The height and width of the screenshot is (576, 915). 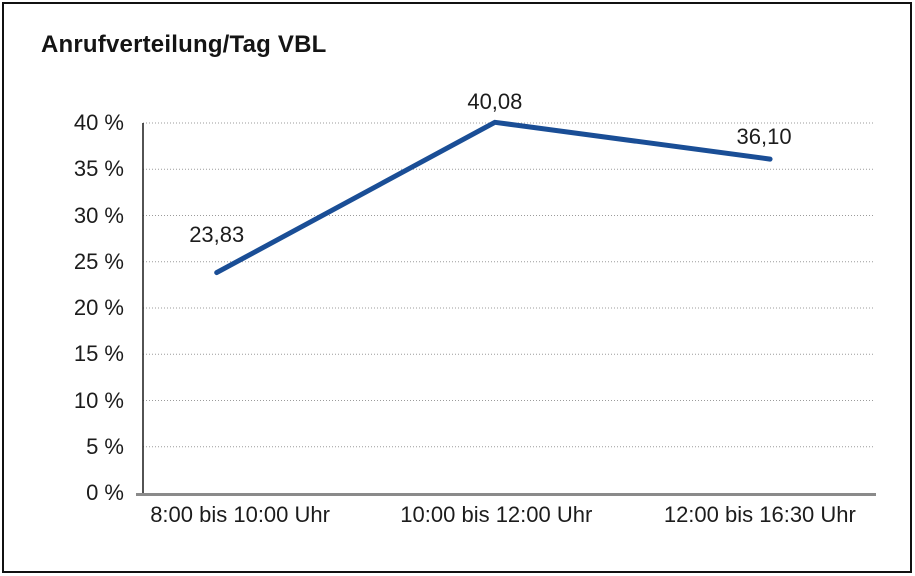 What do you see at coordinates (759, 514) in the screenshot?
I see `x-axis-tick-label: 12:00 bis 16:30 Uhr` at bounding box center [759, 514].